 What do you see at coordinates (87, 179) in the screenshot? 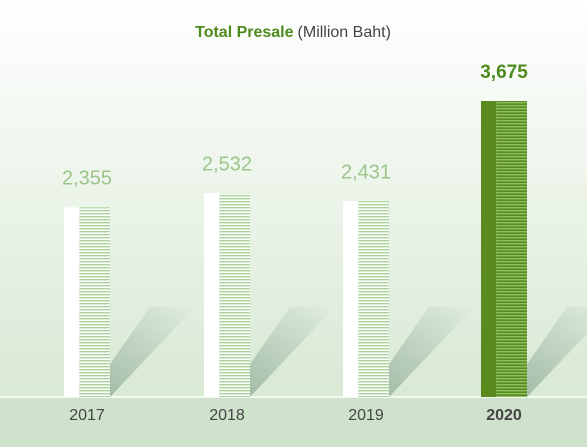
I see `value-label: 2,355` at bounding box center [87, 179].